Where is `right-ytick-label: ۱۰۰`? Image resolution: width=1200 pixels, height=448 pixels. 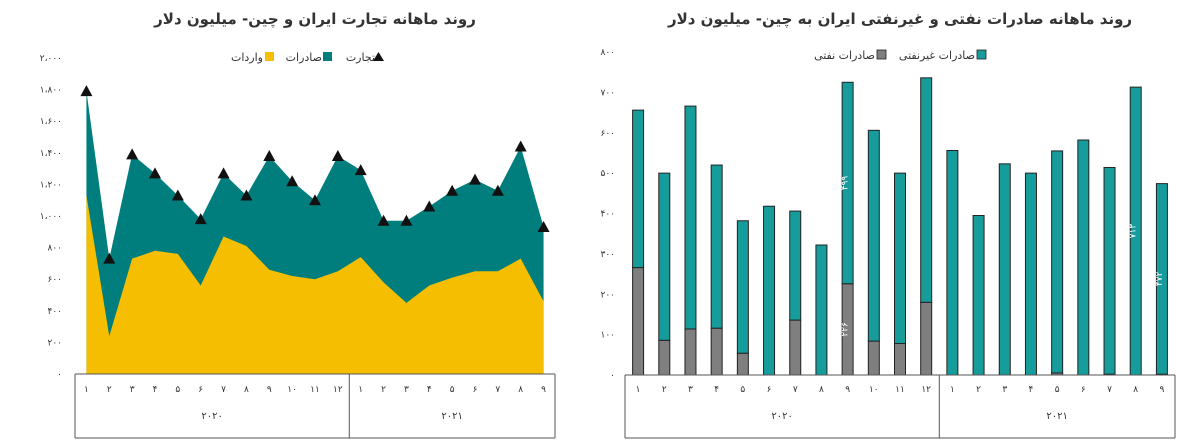 right-ytick-label: ۱۰۰ is located at coordinates (607, 336).